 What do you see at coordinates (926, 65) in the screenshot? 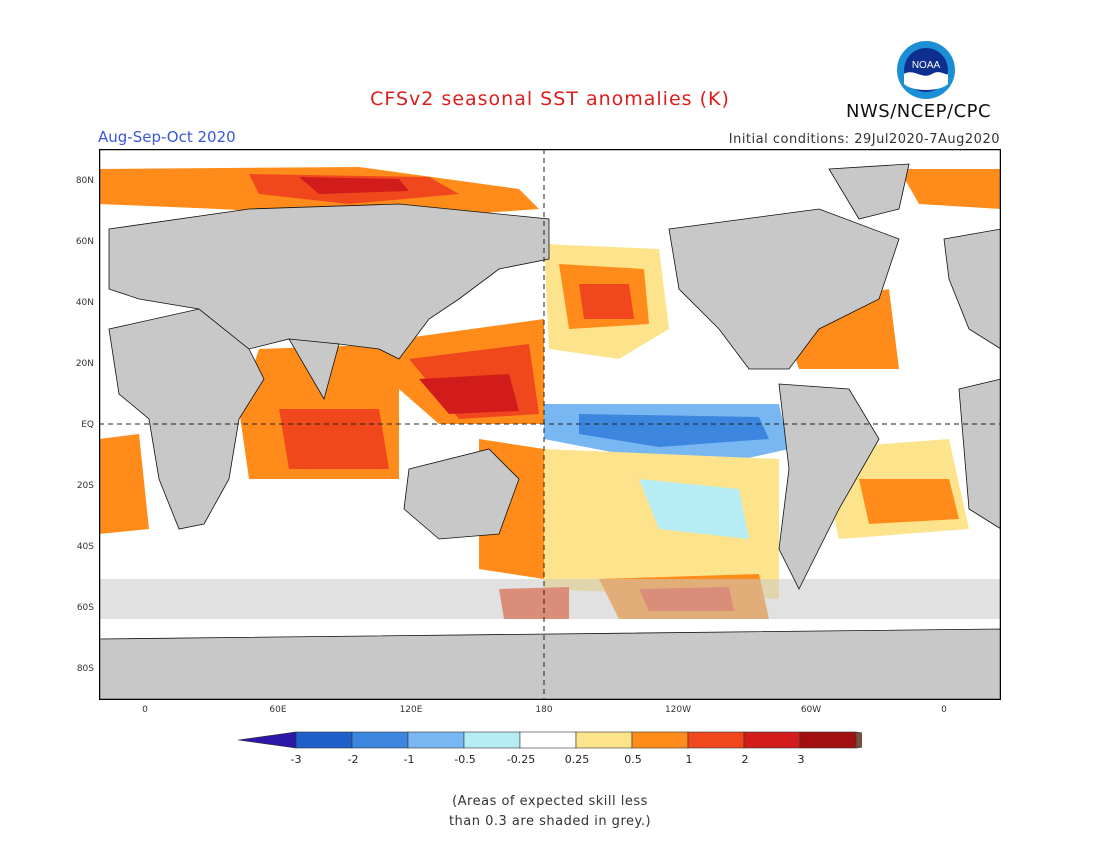
I see `svg-text: NOAA` at bounding box center [926, 65].